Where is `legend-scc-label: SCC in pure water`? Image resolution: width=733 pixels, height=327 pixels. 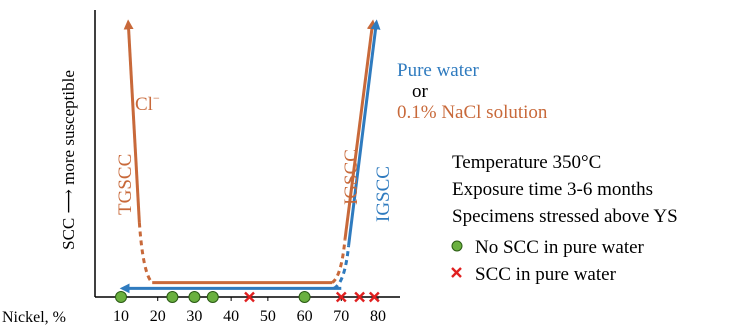
legend-scc-label: SCC in pure water is located at coordinates (546, 274).